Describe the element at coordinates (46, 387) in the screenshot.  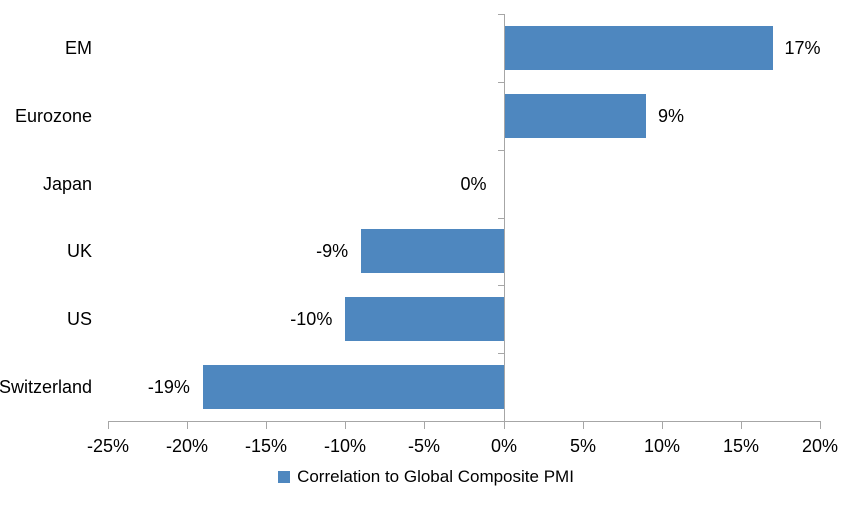
I see `category-label-switzerland: Switzerland` at that location.